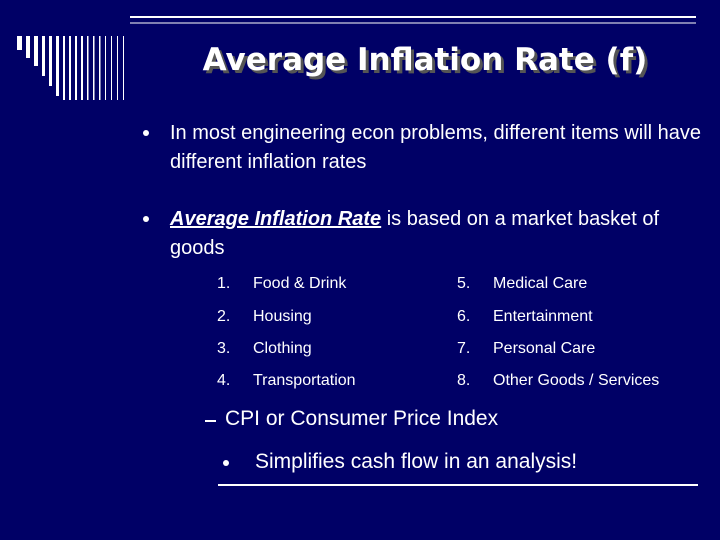  I want to click on emphasis: Average Inflation Rate, so click(276, 219).